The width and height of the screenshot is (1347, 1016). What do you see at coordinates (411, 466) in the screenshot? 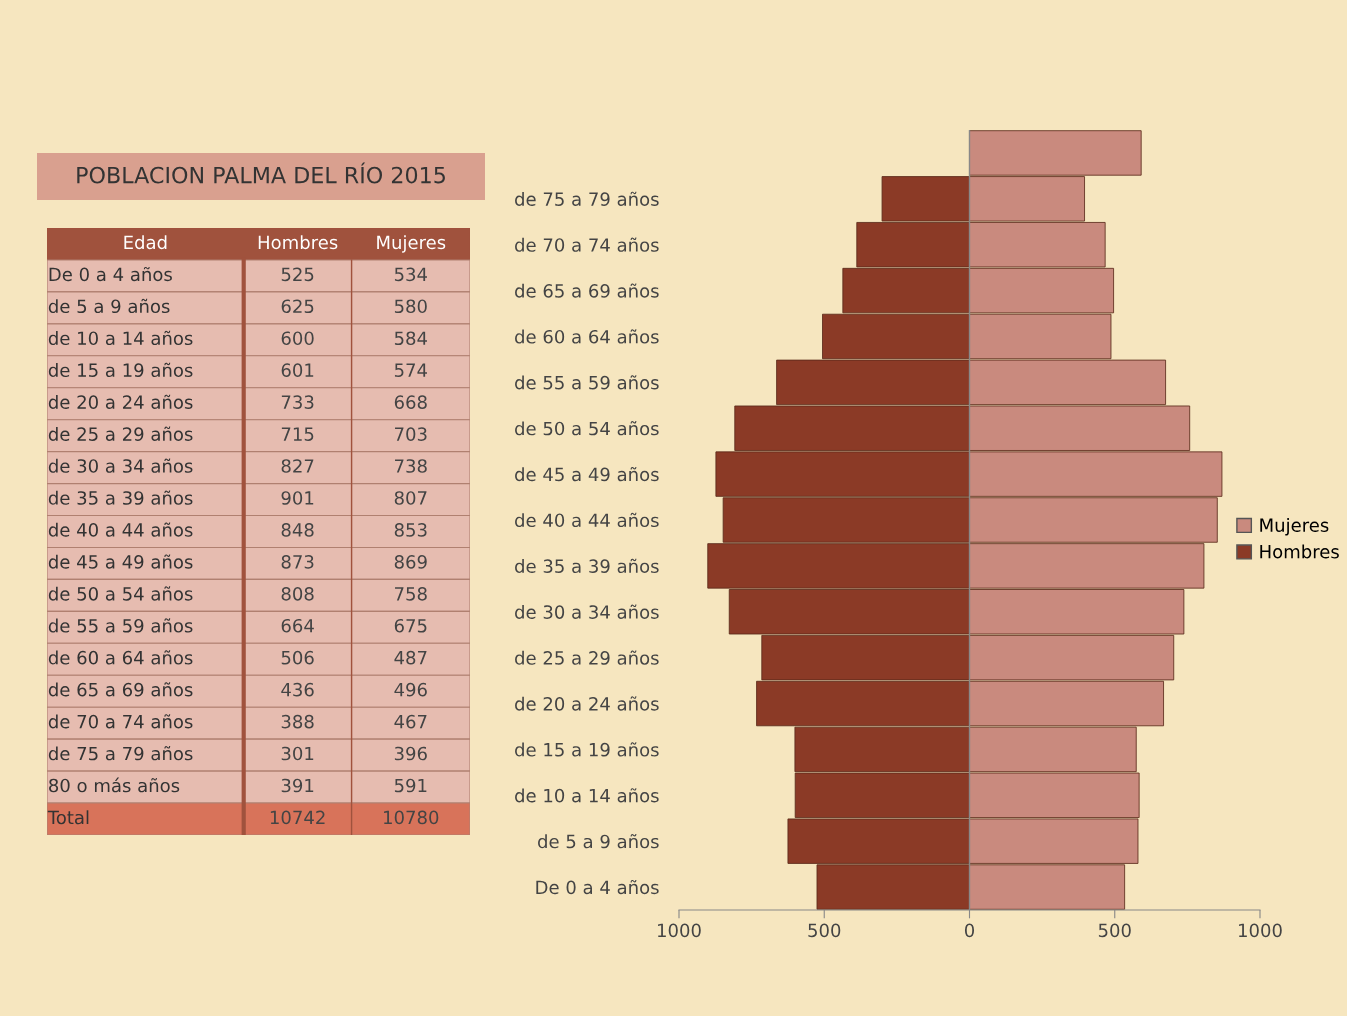
I see `data-label: 738` at bounding box center [411, 466].